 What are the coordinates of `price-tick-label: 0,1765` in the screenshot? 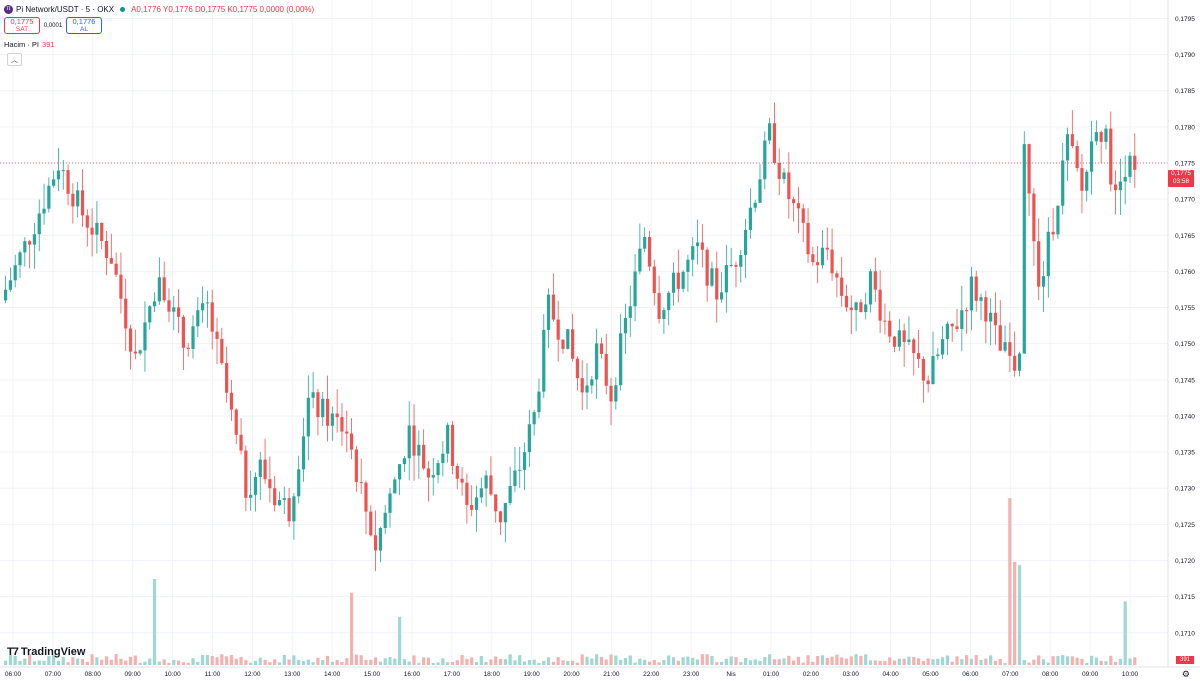 It's located at (1185, 236).